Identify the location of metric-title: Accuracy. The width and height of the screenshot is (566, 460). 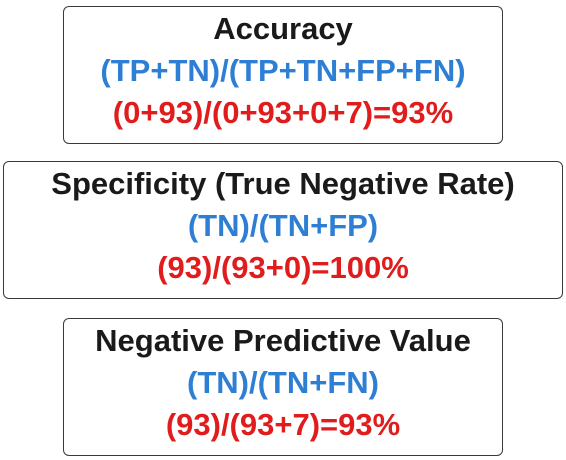
(283, 28).